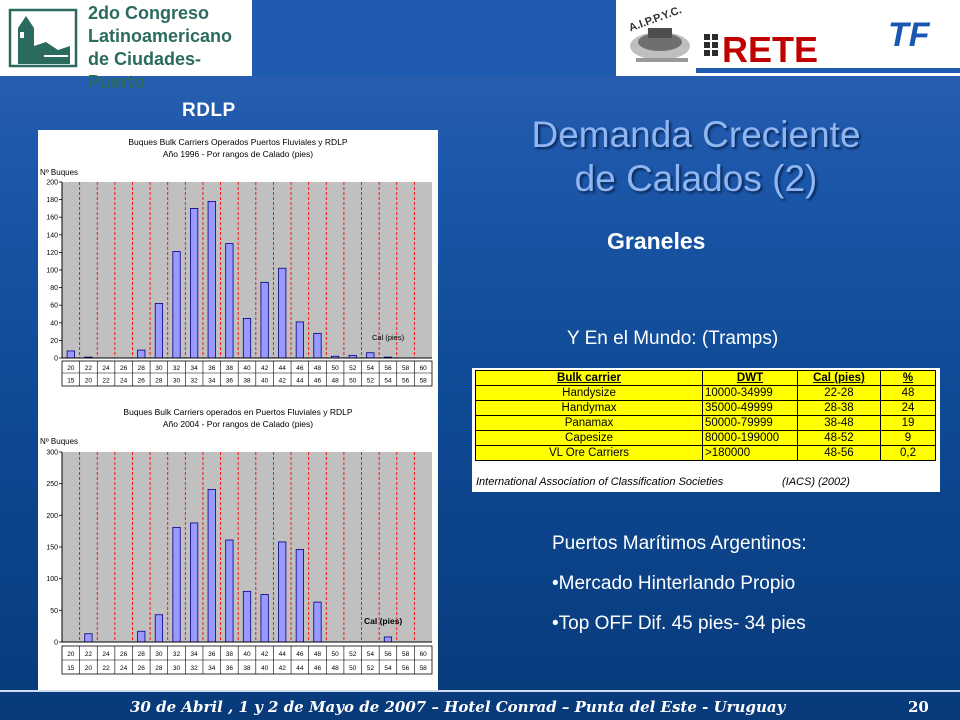 The image size is (960, 720). What do you see at coordinates (679, 623) in the screenshot?
I see `list-item: •Top OFF Dif. 45 pies- 34 pies` at bounding box center [679, 623].